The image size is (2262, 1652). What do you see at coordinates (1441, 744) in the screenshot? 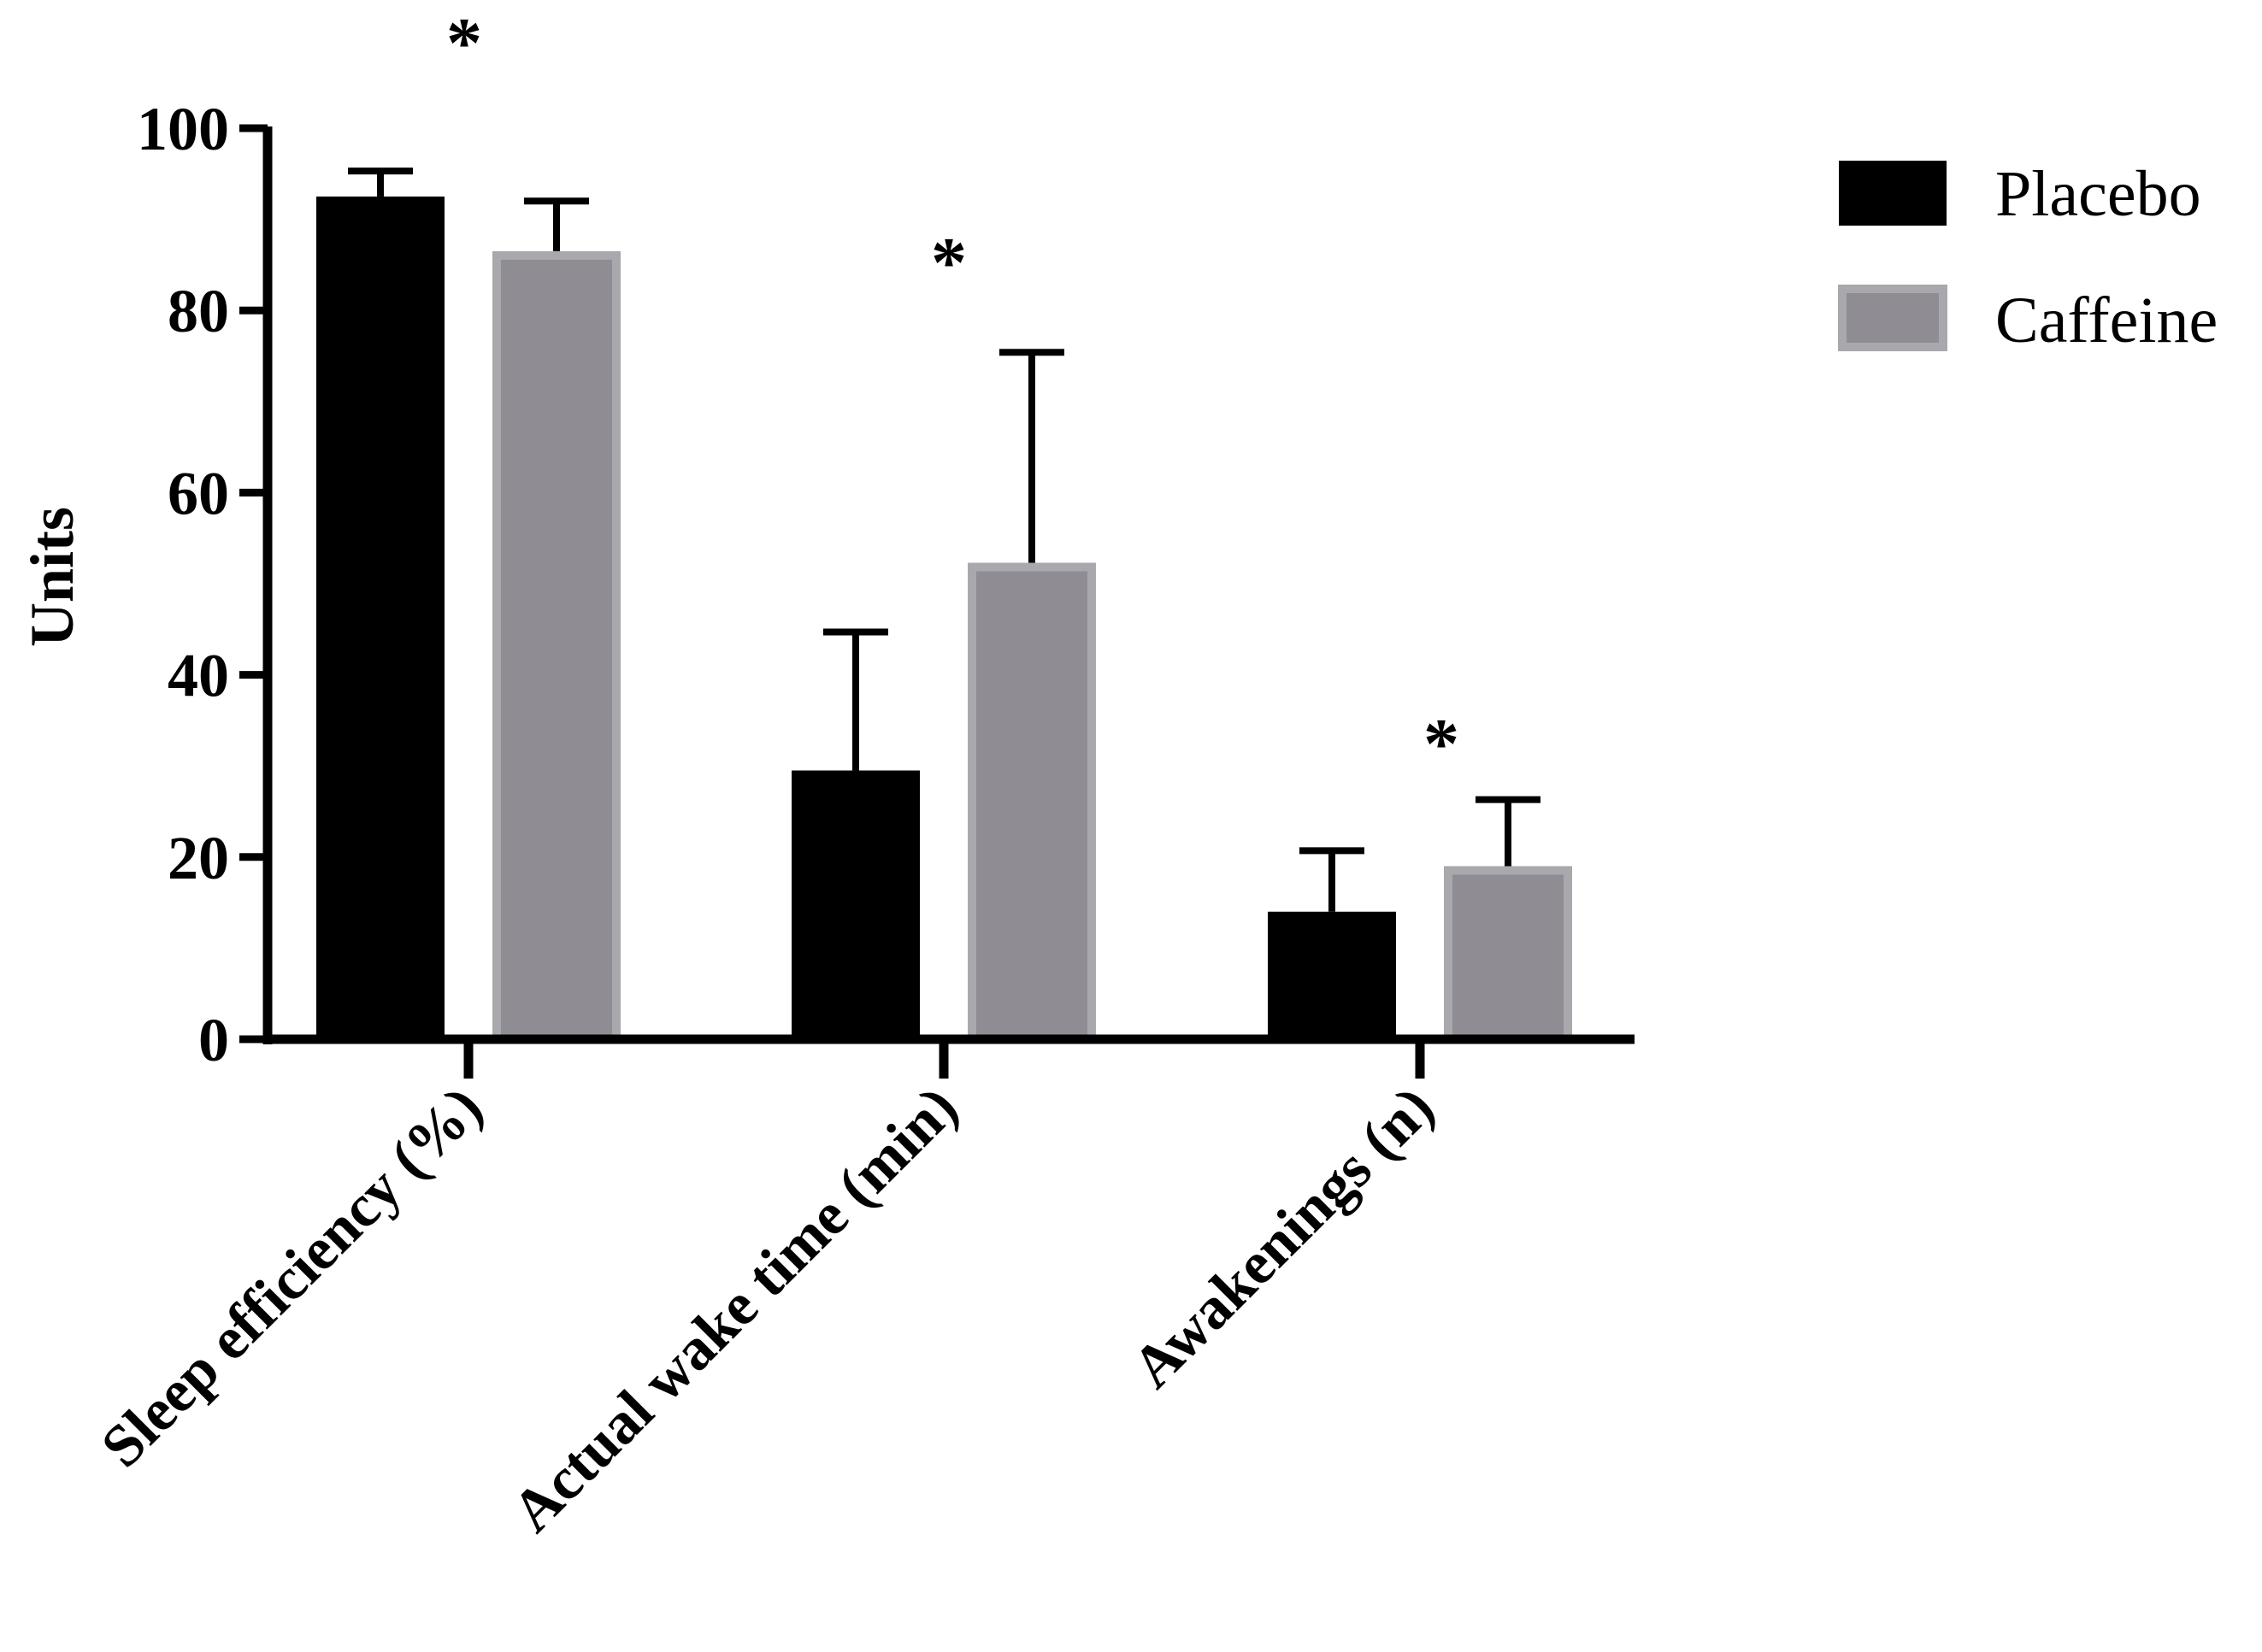
I see `significance-marker-2: *` at bounding box center [1441, 744].